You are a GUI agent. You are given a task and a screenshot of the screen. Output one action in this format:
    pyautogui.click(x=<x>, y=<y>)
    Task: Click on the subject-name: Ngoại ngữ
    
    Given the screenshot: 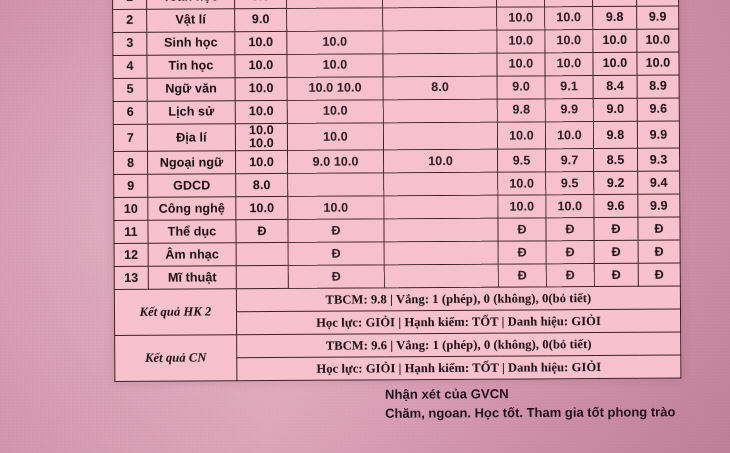 What is the action you would take?
    pyautogui.click(x=191, y=162)
    